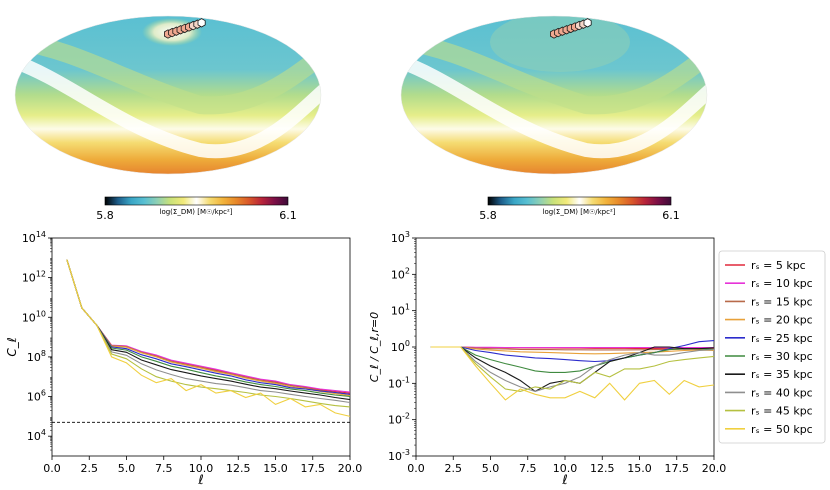 The width and height of the screenshot is (830, 490). What do you see at coordinates (778, 265) in the screenshot?
I see `legend-entry: rₛ = 5 kpc` at bounding box center [778, 265].